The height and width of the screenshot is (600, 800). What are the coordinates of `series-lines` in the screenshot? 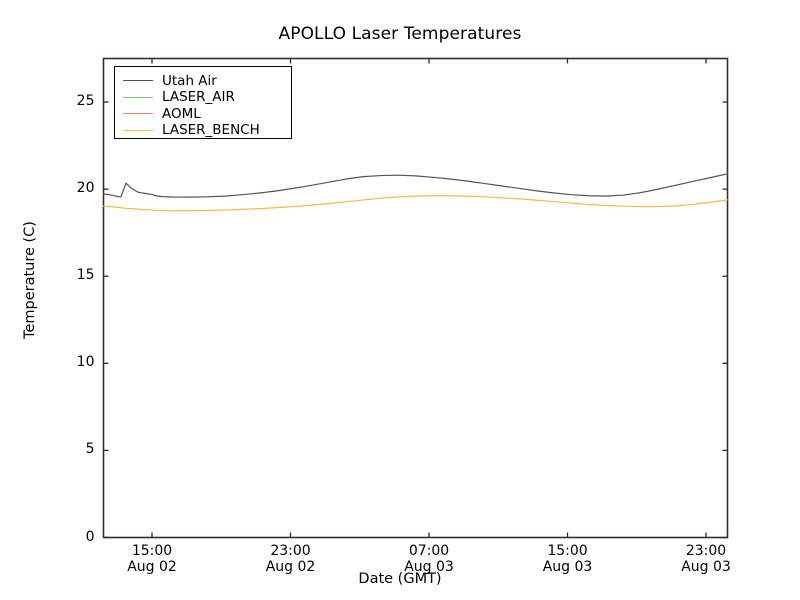 It's located at (415, 192).